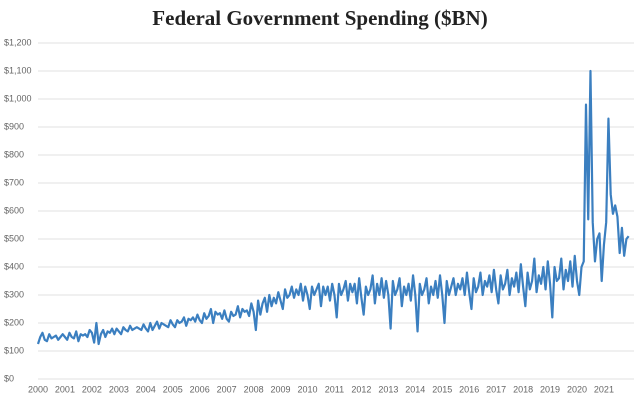 The width and height of the screenshot is (641, 401). What do you see at coordinates (415, 389) in the screenshot?
I see `x-tick-label: 2014` at bounding box center [415, 389].